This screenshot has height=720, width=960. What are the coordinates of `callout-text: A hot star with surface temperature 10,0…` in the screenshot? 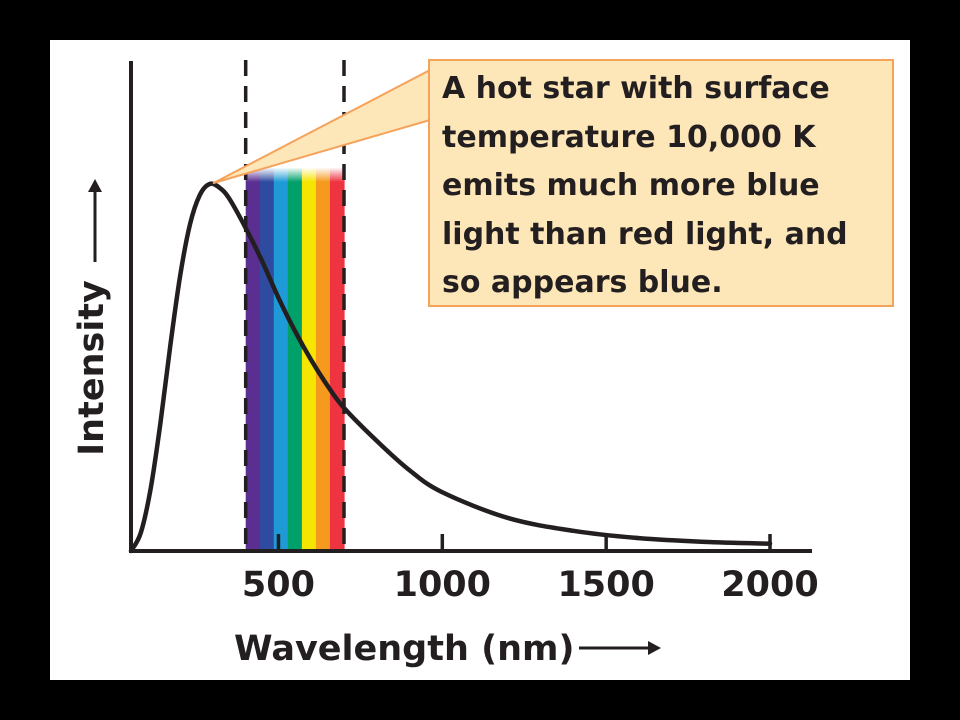 It's located at (645, 185).